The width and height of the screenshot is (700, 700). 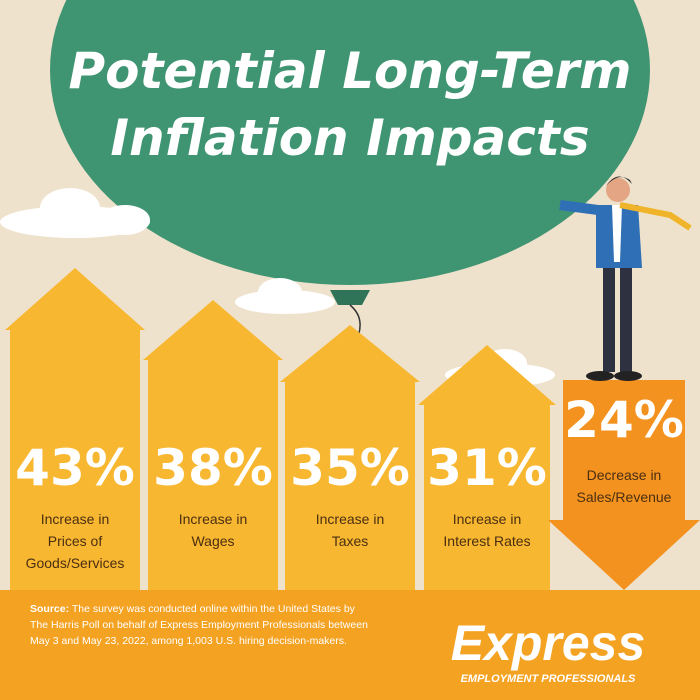 What do you see at coordinates (75, 541) in the screenshot?
I see `item-label: Prices of` at bounding box center [75, 541].